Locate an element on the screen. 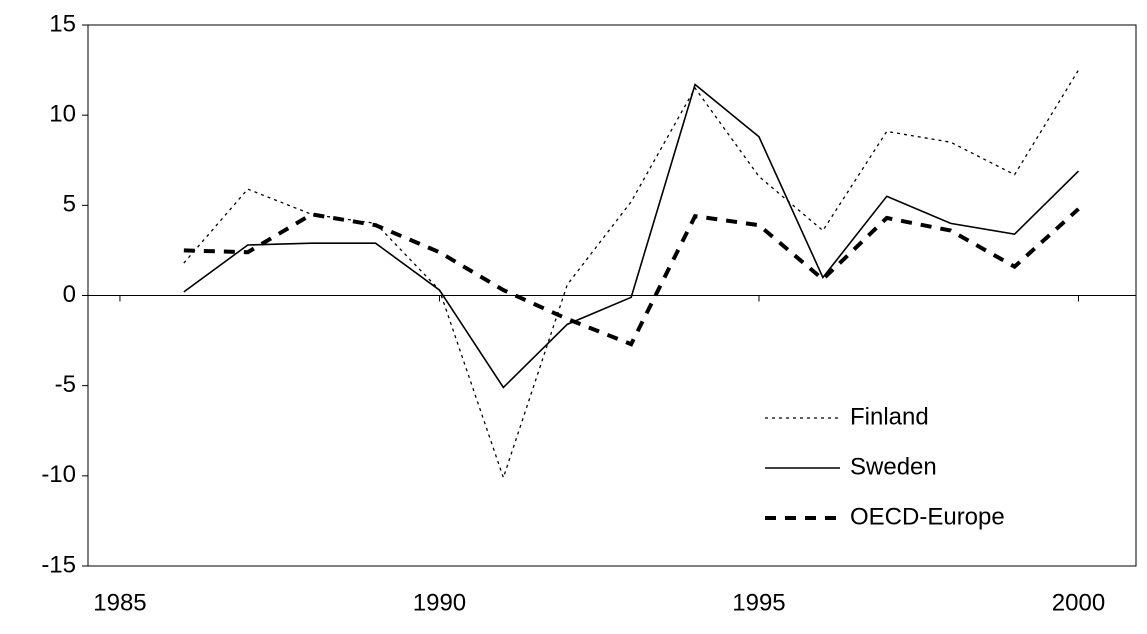 The width and height of the screenshot is (1147, 634). y-tick-label: -5 is located at coordinates (65, 384).